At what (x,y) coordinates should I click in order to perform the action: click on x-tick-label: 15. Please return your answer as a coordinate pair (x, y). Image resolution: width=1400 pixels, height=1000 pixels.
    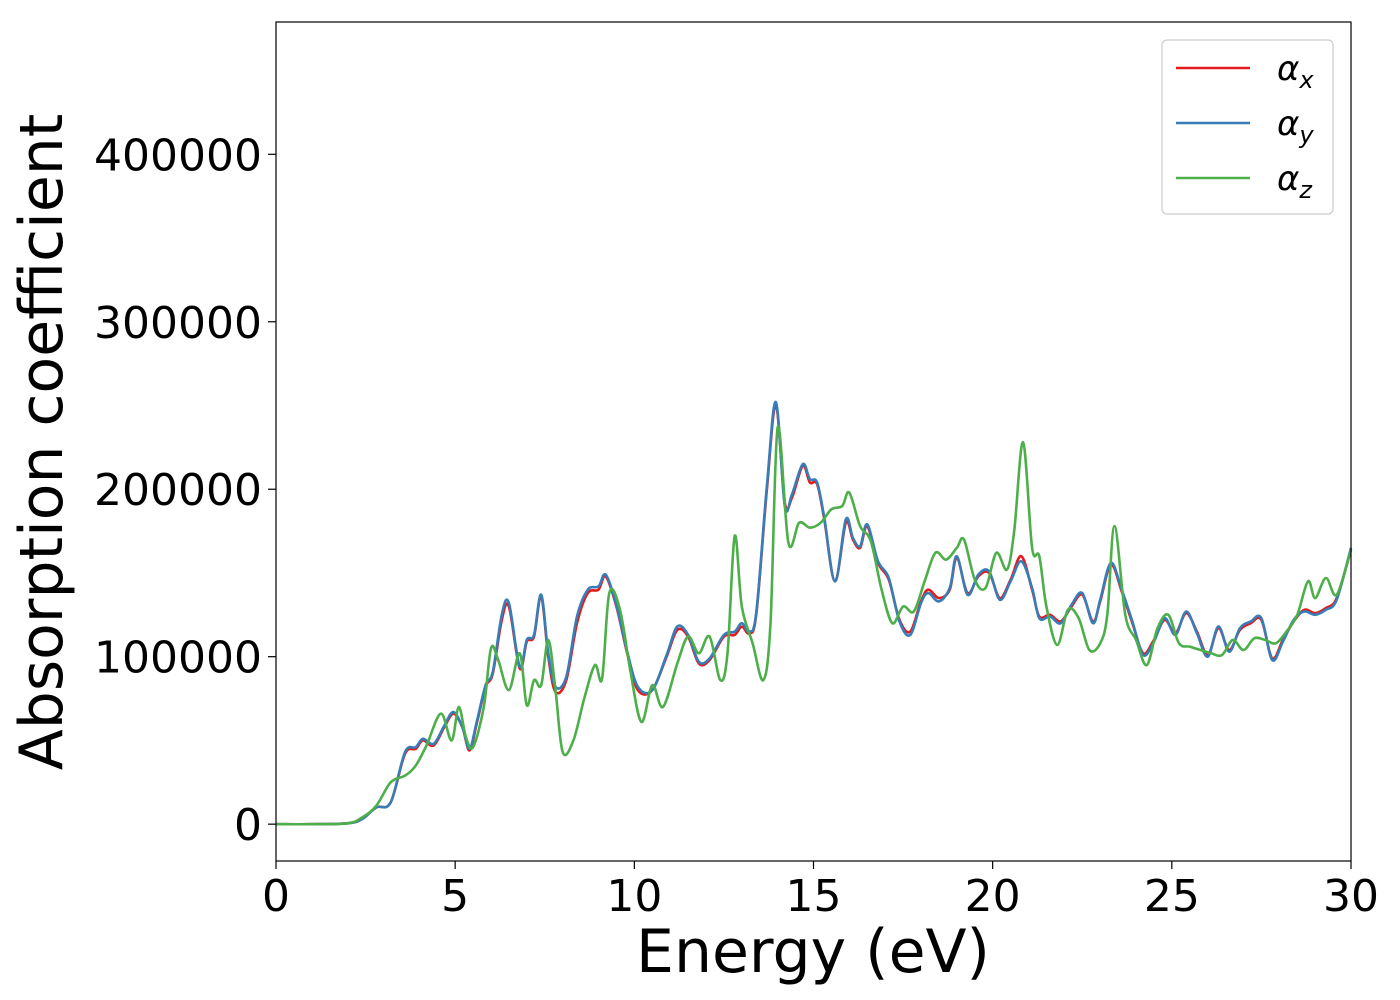
    Looking at the image, I should click on (814, 896).